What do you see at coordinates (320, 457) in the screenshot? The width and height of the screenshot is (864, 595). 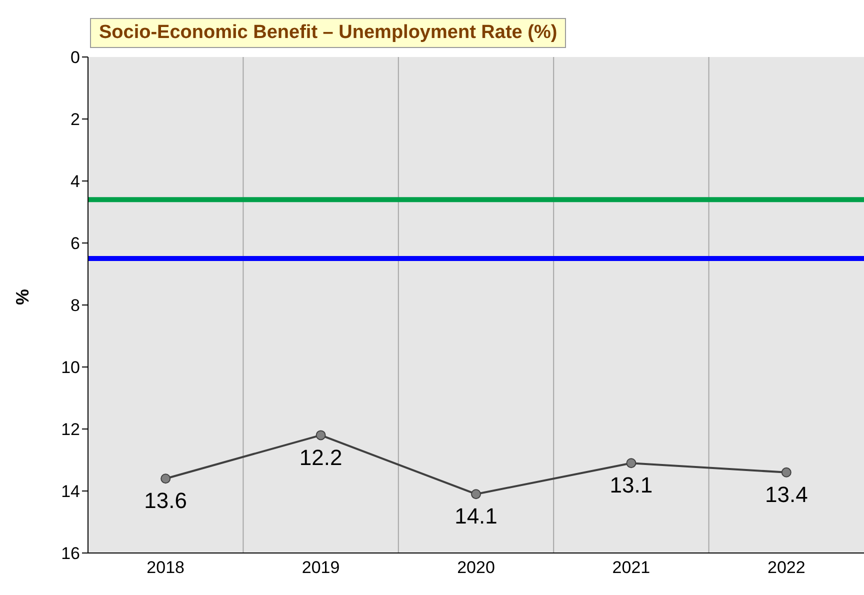 I see `data-label: 12.2` at bounding box center [320, 457].